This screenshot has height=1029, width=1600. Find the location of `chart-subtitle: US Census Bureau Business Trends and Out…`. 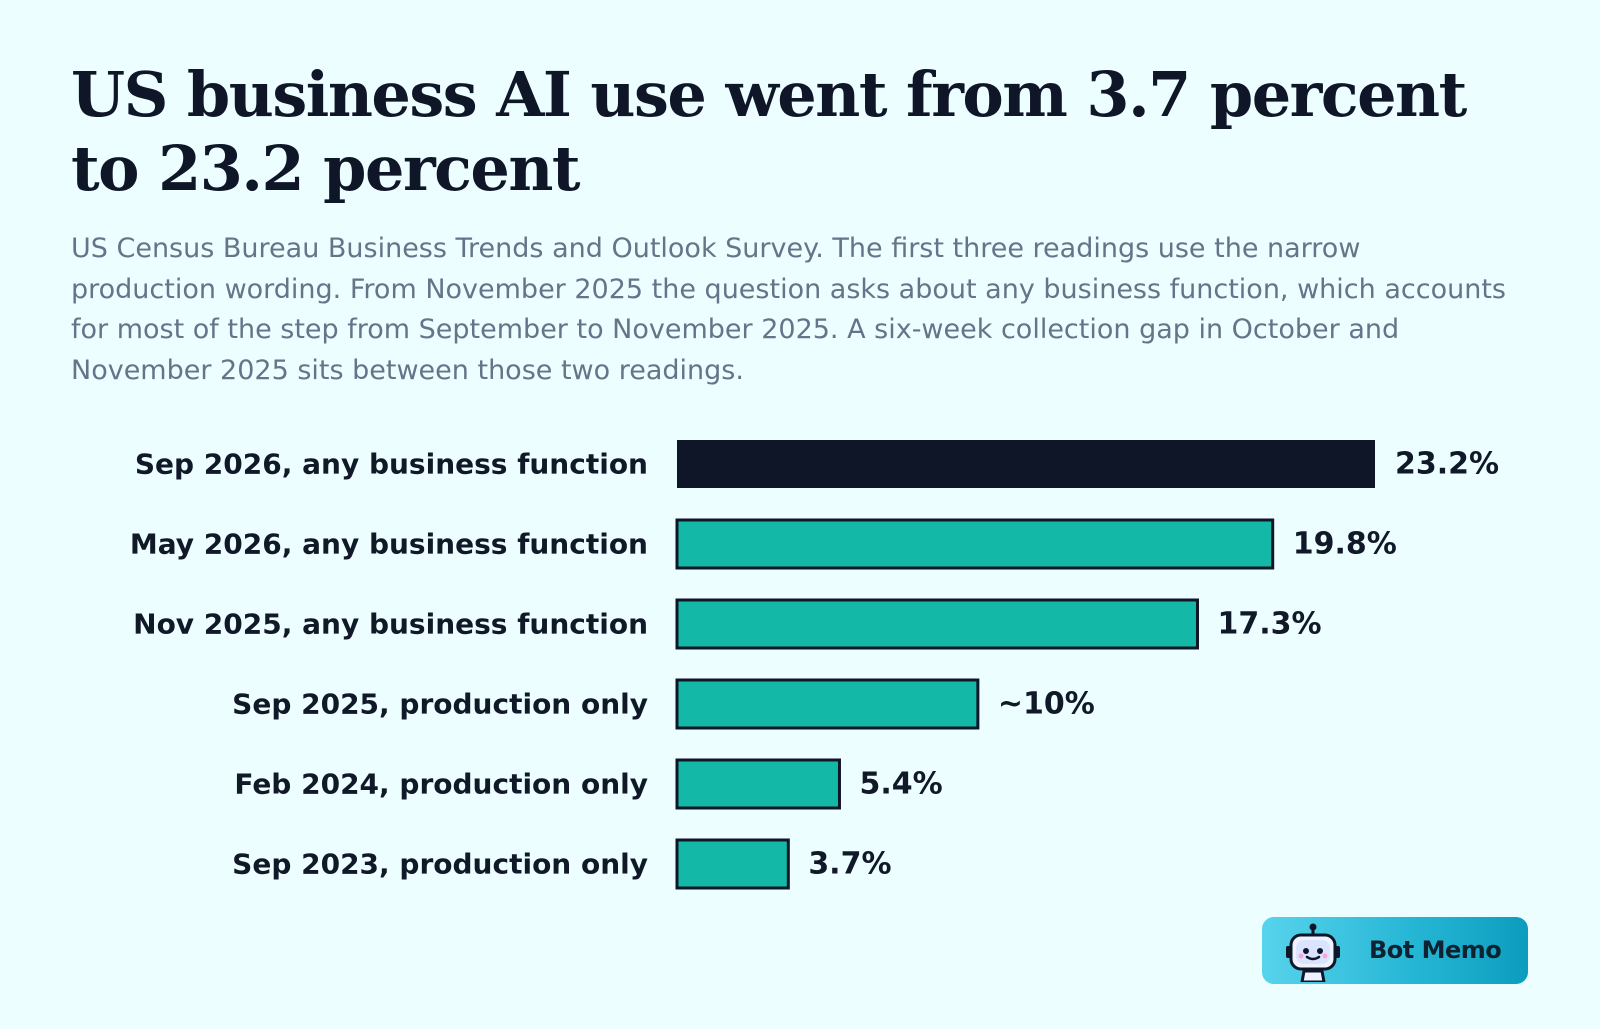

chart-subtitle: US Census Bureau Business Trends and Out… is located at coordinates (788, 309).